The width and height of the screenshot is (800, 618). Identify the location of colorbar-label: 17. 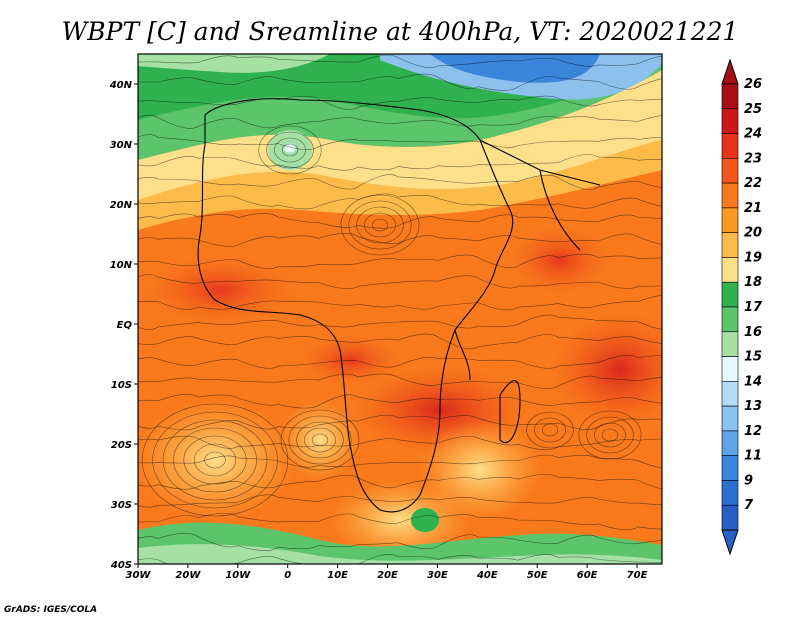
(753, 307).